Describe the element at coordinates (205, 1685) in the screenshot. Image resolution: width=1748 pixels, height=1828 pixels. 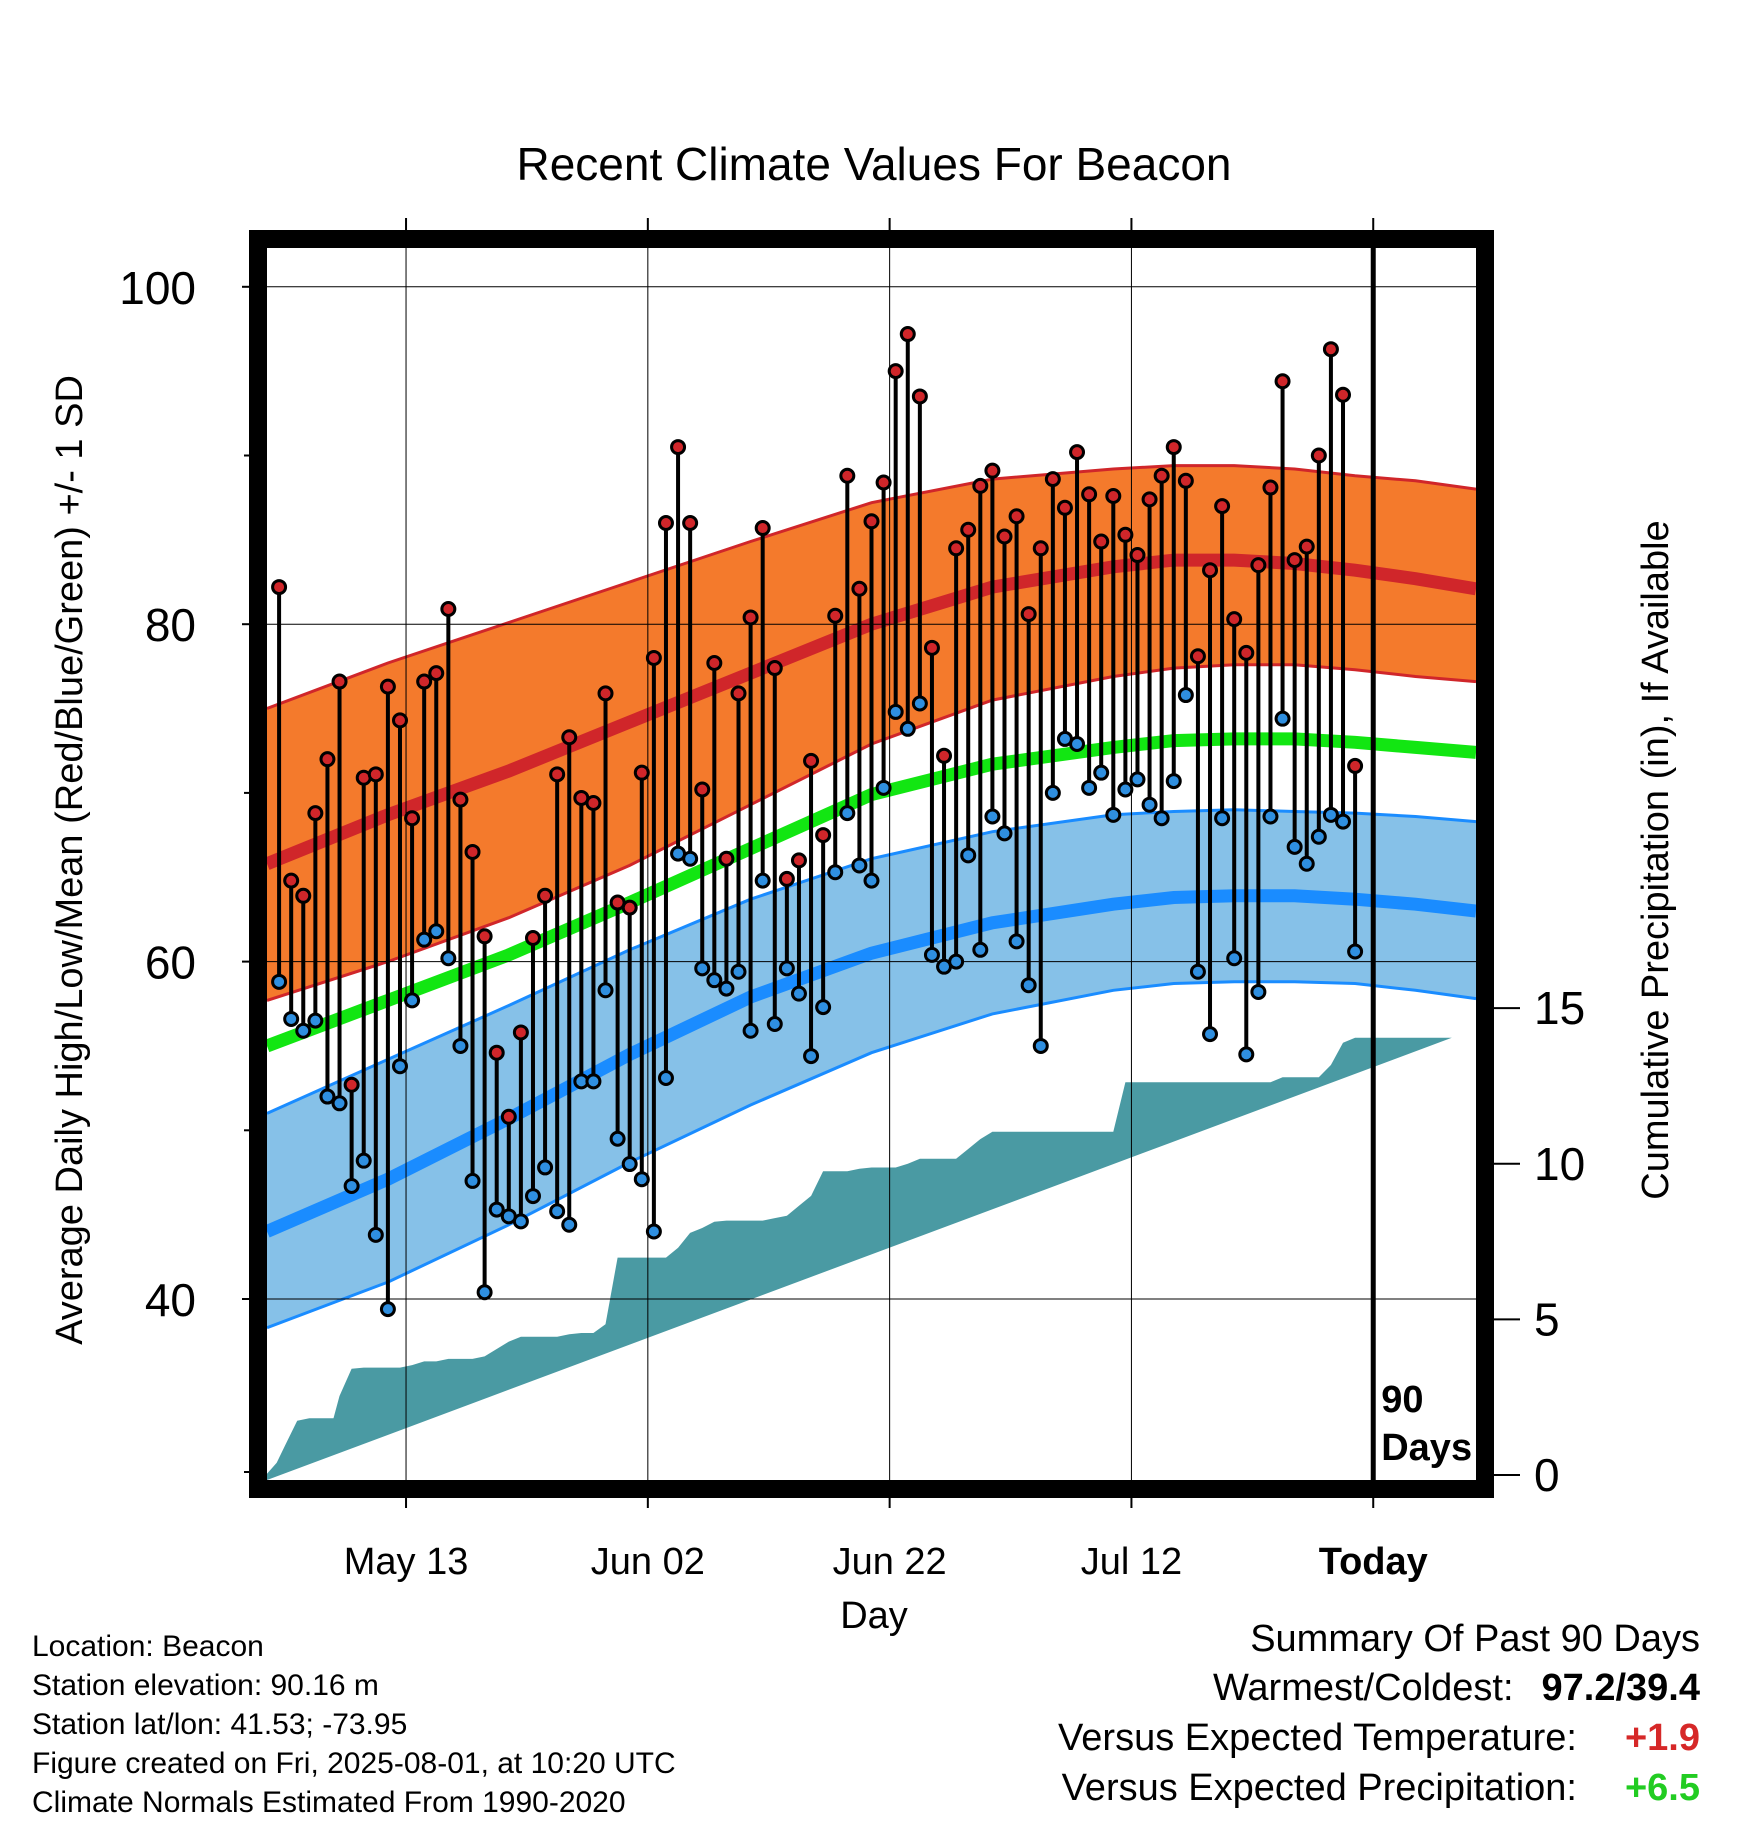
I see `elevation-text: Station elevation: 90.16 m` at that location.